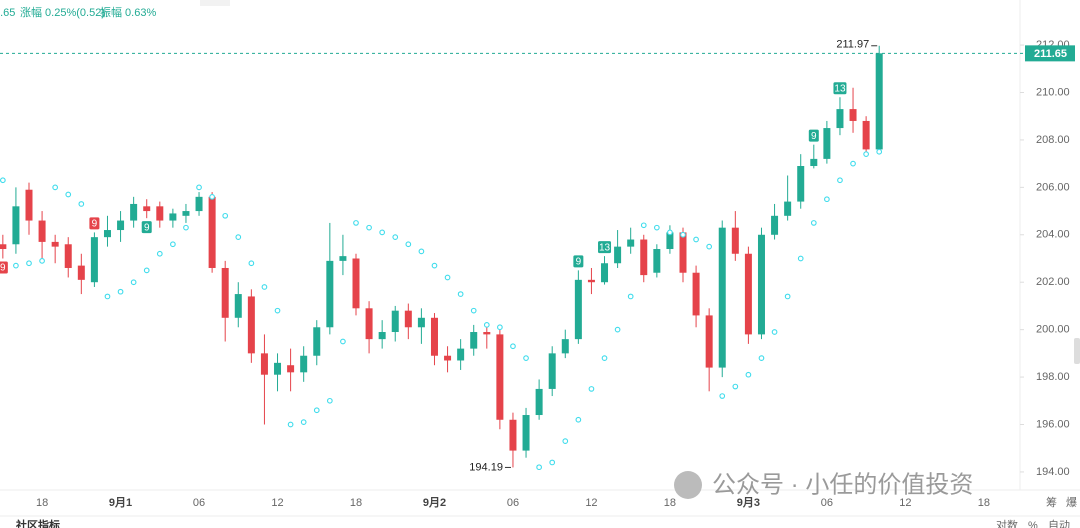  What do you see at coordinates (486, 467) in the screenshot?
I see `low-label: 194.19` at bounding box center [486, 467].